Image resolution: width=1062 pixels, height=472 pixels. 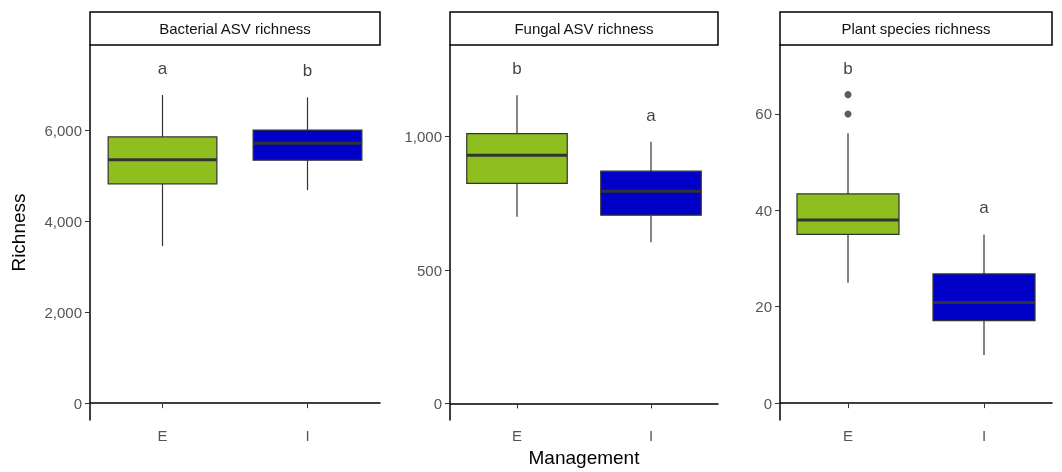 I want to click on y-tick-label: 60, so click(x=763, y=114).